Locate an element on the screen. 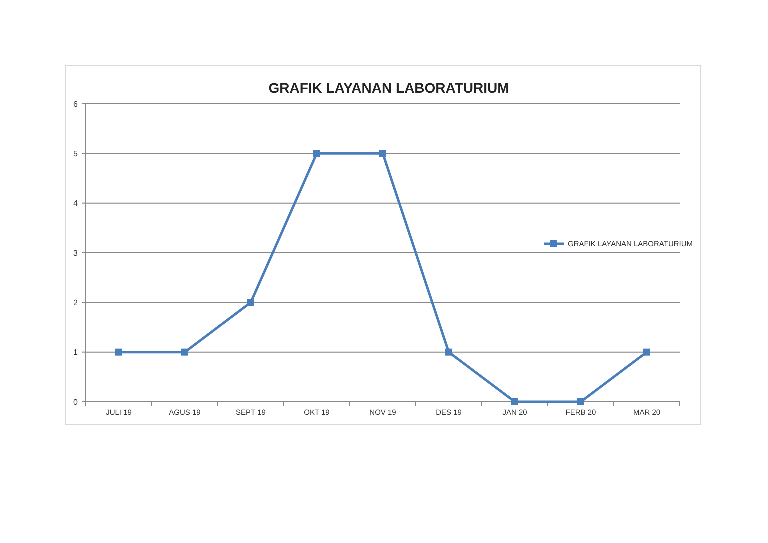 This screenshot has width=768, height=543. y-tick-label: 2 is located at coordinates (76, 303).